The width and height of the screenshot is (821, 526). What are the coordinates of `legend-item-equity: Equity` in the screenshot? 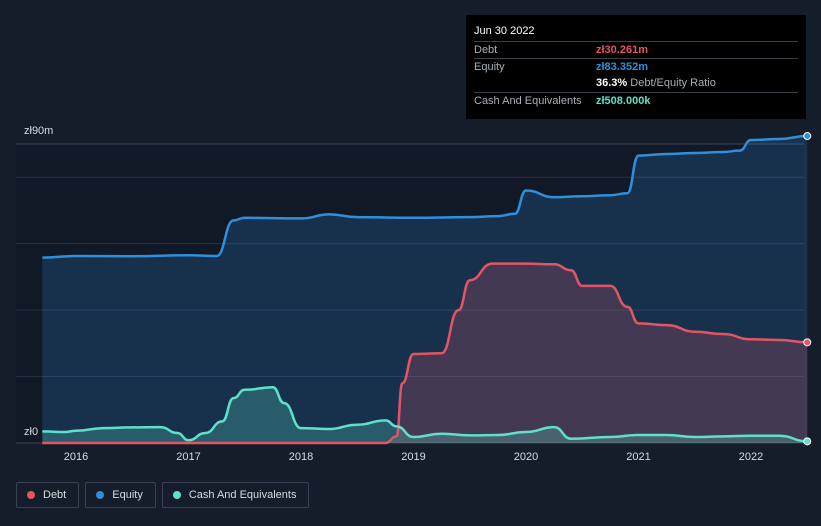 It's located at (120, 495).